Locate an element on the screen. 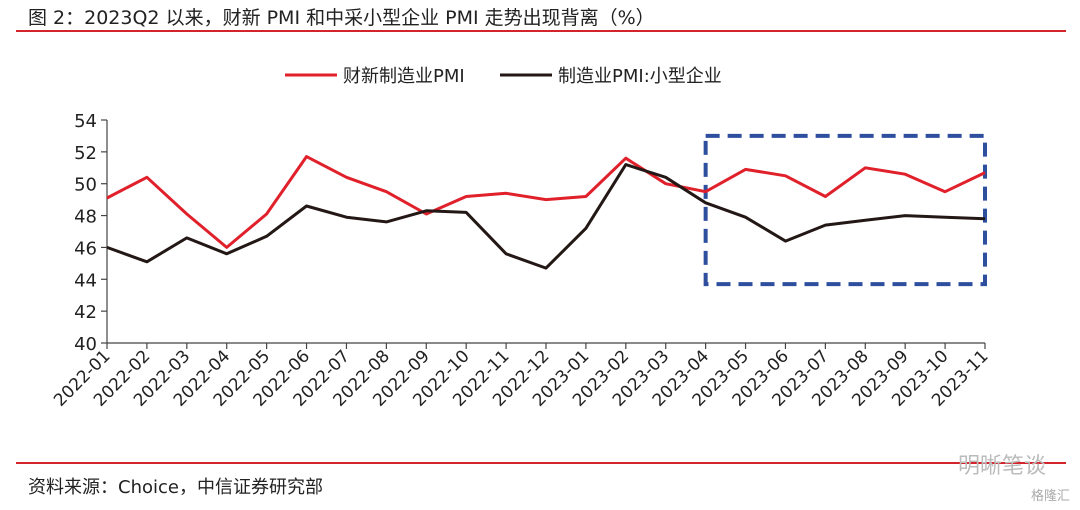  y-tick-label: 46 is located at coordinates (85, 248).